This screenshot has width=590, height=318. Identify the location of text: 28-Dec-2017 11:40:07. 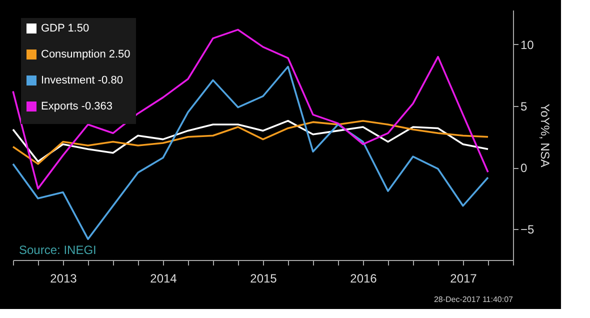
(474, 299).